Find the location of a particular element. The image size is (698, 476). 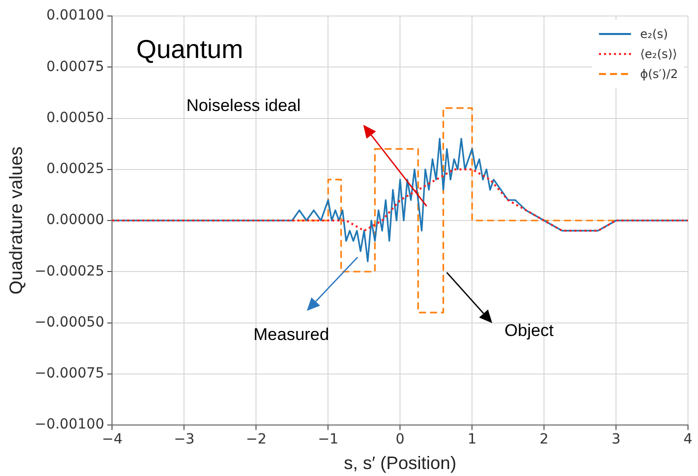

y-tick-label: 0.00075 is located at coordinates (75, 66).